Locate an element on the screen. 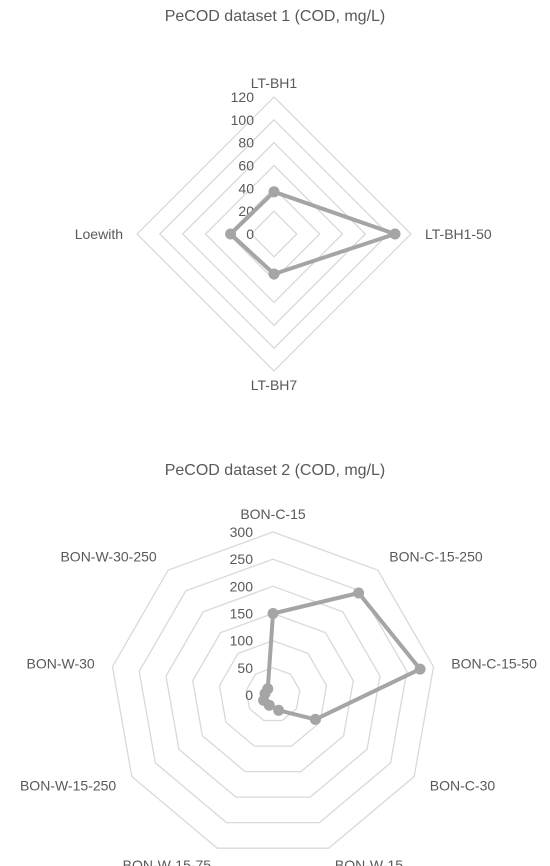  radial-tick-label: 300 is located at coordinates (242, 532).